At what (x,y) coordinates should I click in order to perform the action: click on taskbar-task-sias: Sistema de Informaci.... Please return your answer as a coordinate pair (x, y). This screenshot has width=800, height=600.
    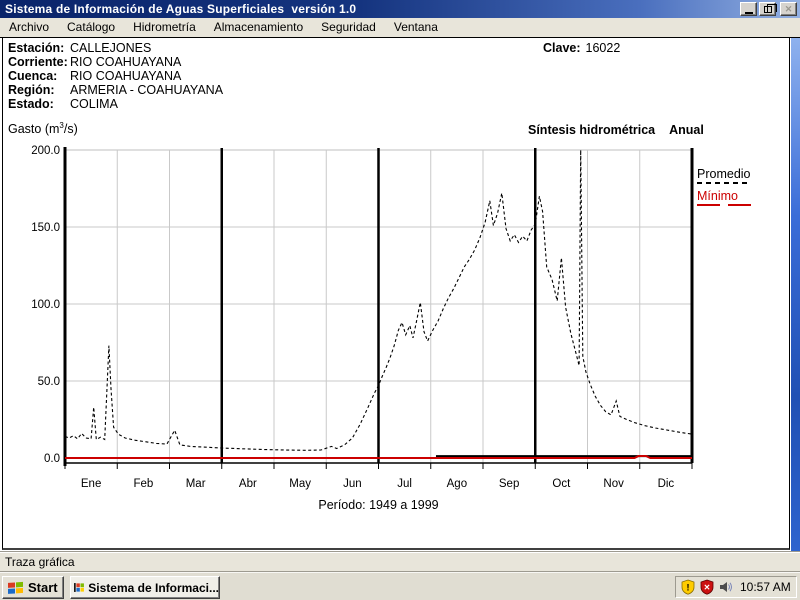
    Looking at the image, I should click on (145, 587).